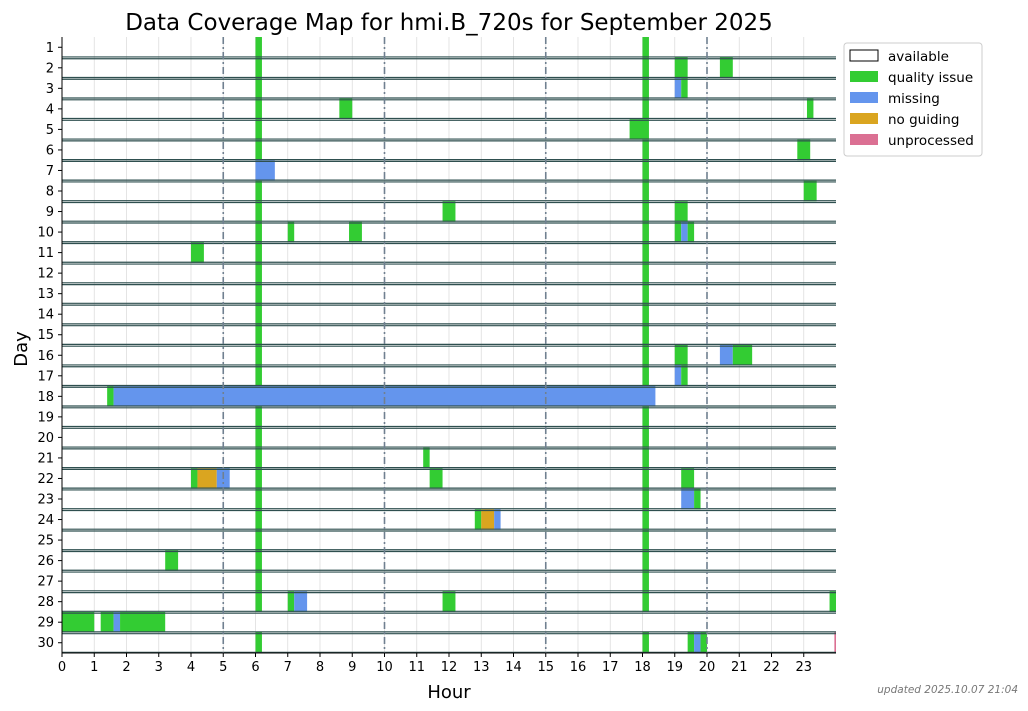  Describe the element at coordinates (947, 690) in the screenshot. I see `updated-footnote: updated 2025.10.07 21:04` at that location.